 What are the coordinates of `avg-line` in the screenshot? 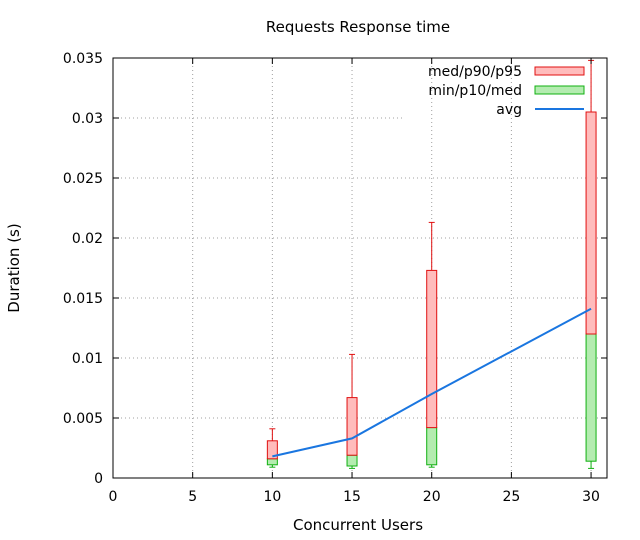 It's located at (432, 382).